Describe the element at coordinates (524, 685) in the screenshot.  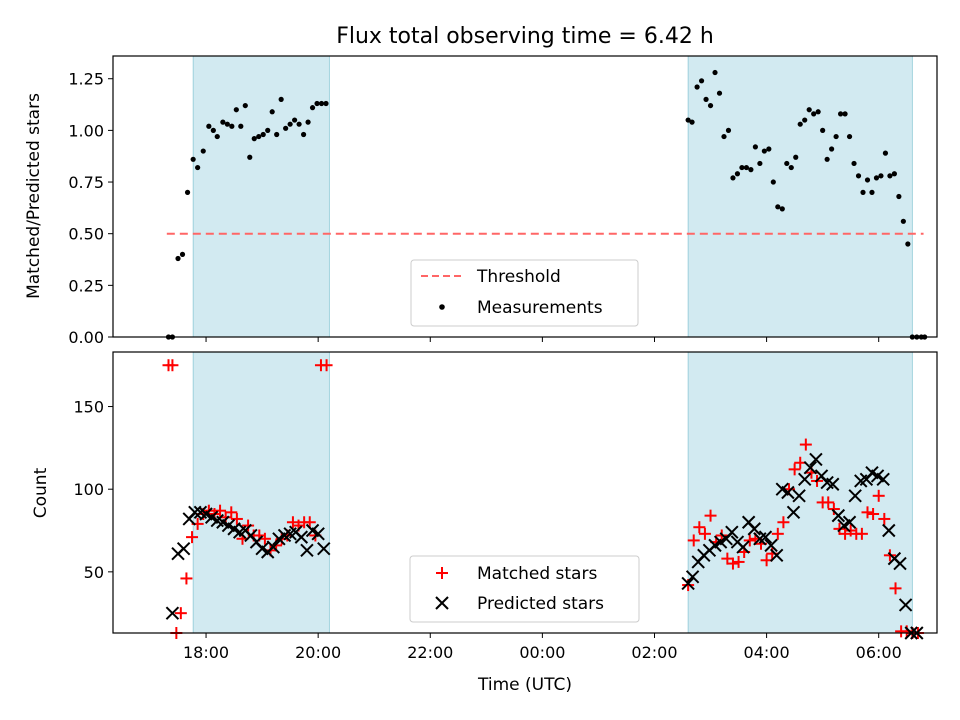
I see `x-axis-label: Time (UTC)` at that location.